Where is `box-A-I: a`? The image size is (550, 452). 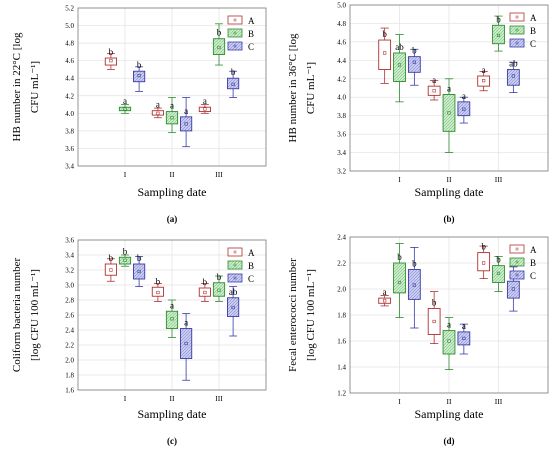 box-A-I: a is located at coordinates (385, 297).